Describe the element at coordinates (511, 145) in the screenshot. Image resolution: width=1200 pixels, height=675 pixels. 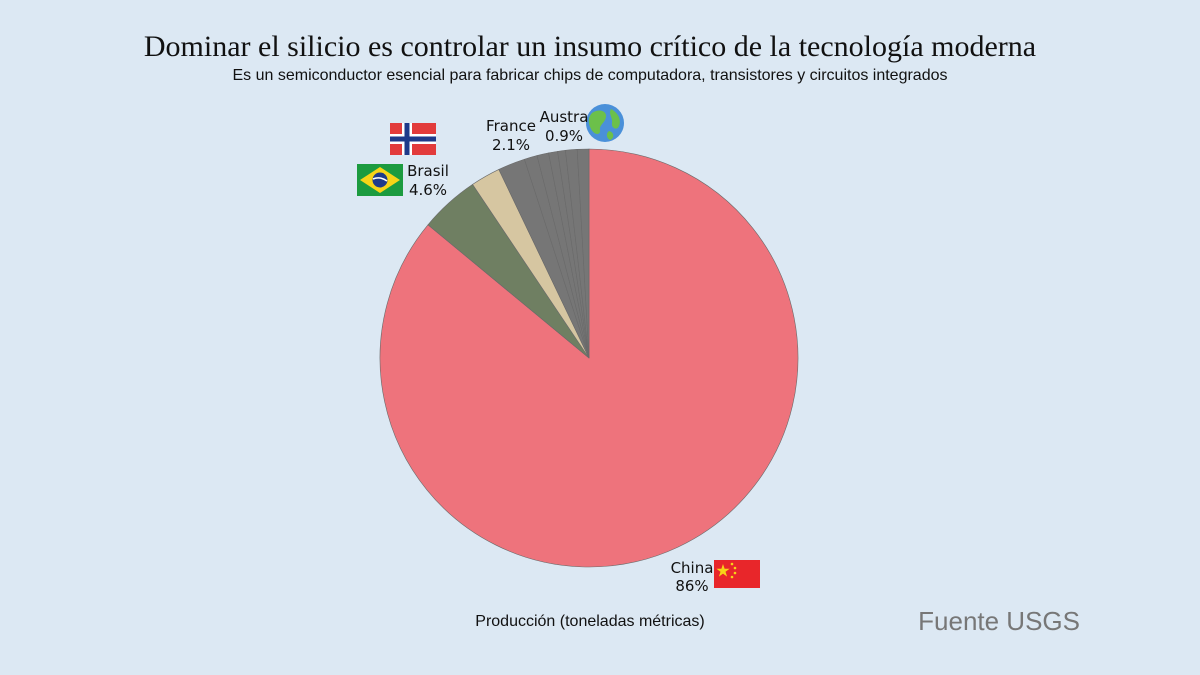
I see `slice-value-france: 2.1%` at that location.